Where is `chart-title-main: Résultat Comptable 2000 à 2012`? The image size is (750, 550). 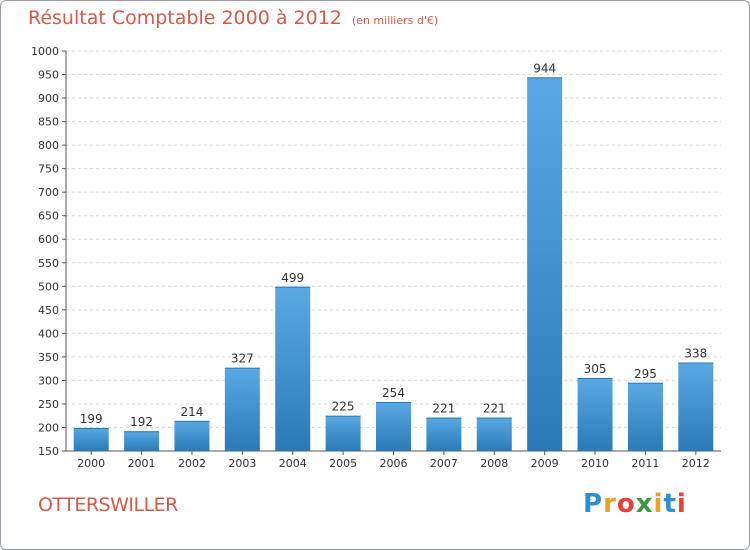 chart-title-main: Résultat Comptable 2000 à 2012 is located at coordinates (185, 18).